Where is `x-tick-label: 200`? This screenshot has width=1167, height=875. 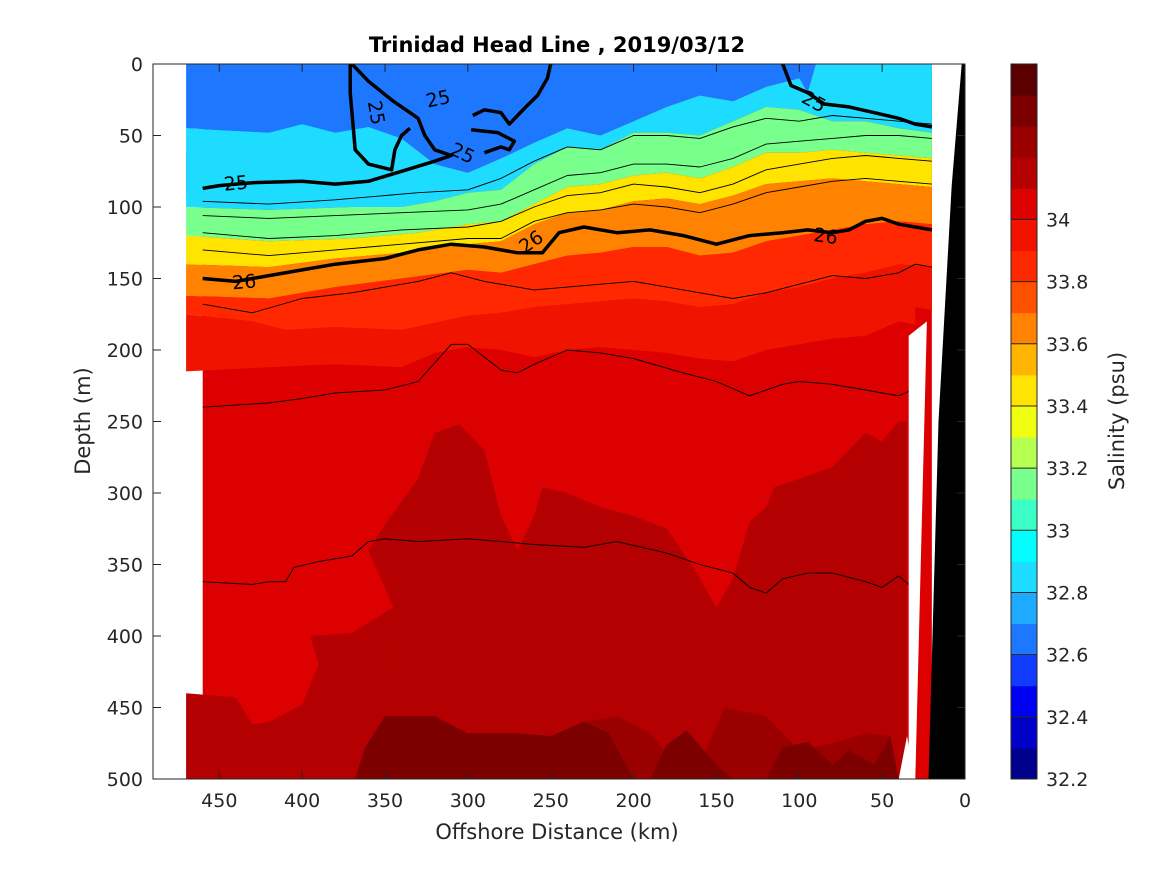 x-tick-label: 200 is located at coordinates (633, 801).